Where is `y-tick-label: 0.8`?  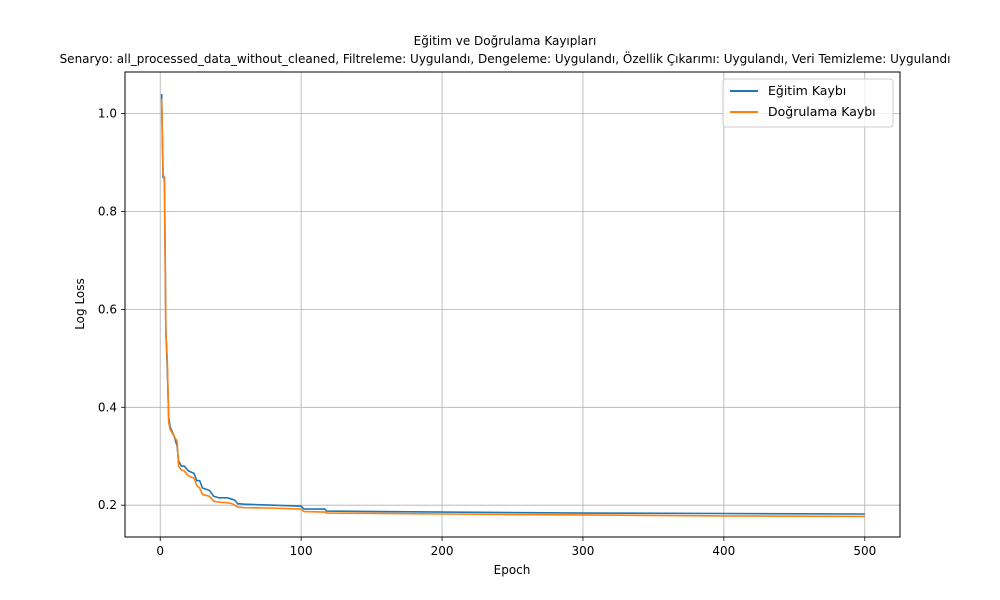 y-tick-label: 0.8 is located at coordinates (107, 212).